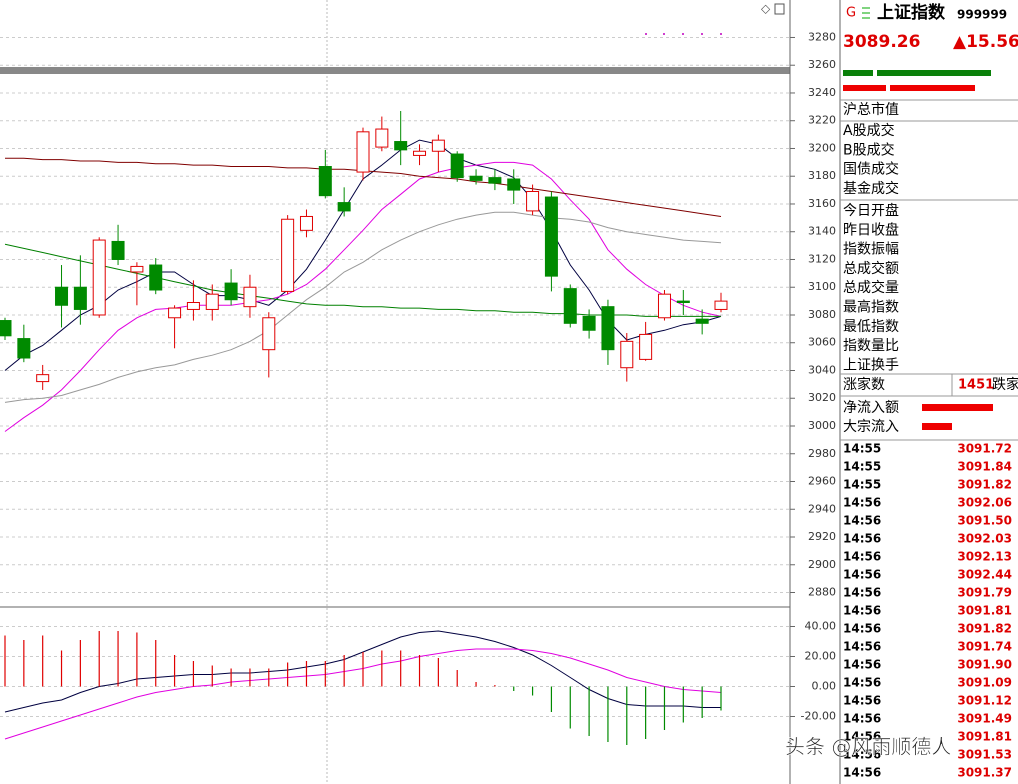  Describe the element at coordinates (395, 70) in the screenshot. I see `gray-band` at that location.